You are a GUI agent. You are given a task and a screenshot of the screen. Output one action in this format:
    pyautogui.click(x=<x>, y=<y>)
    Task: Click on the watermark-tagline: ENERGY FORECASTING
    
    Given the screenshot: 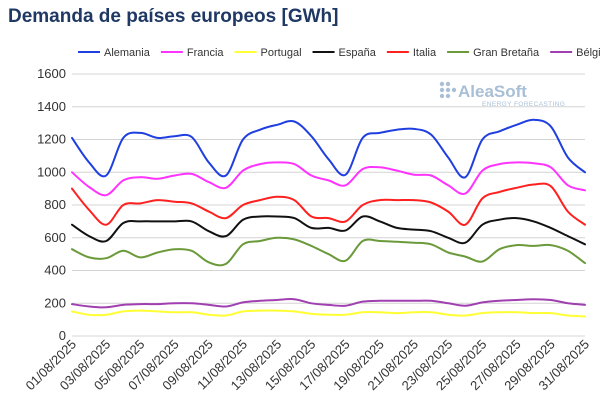 What is the action you would take?
    pyautogui.click(x=523, y=104)
    